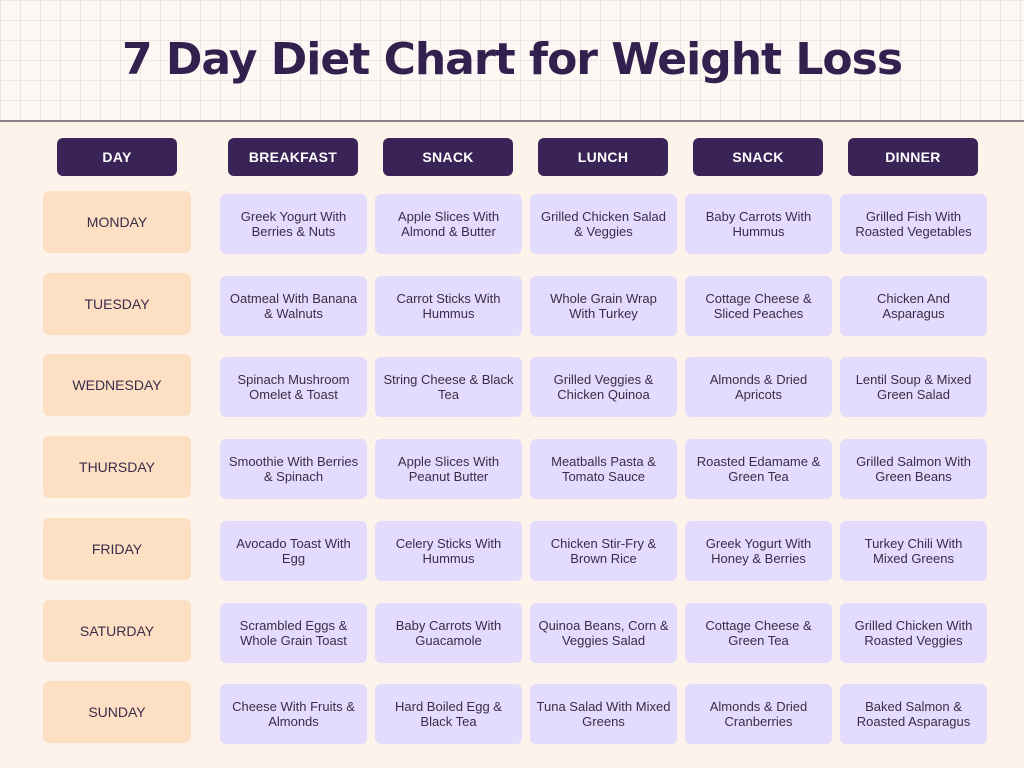 The image size is (1024, 768). I want to click on day-label: WEDNESDAY, so click(117, 385).